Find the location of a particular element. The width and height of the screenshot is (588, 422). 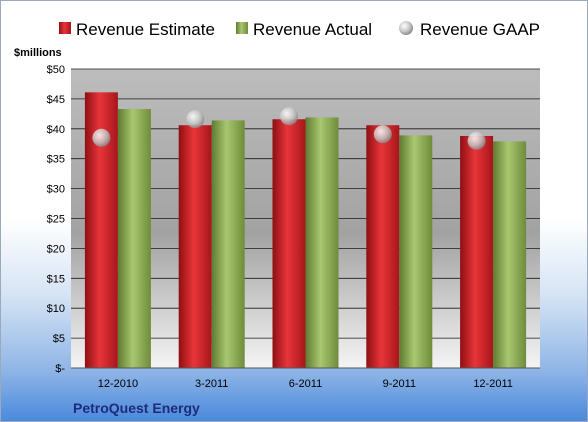

y-tick-label: $50 is located at coordinates (56, 70).